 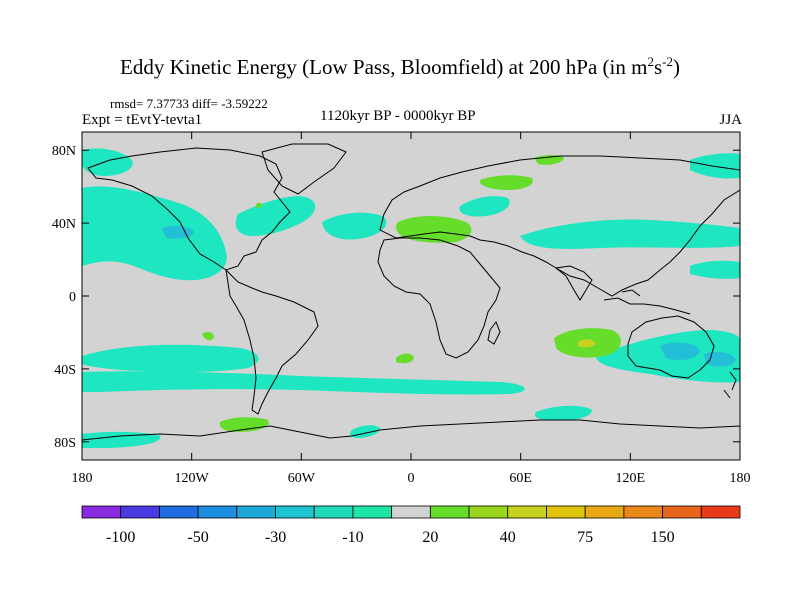 What do you see at coordinates (154, 233) in the screenshot?
I see `contour-neg-npacific` at bounding box center [154, 233].